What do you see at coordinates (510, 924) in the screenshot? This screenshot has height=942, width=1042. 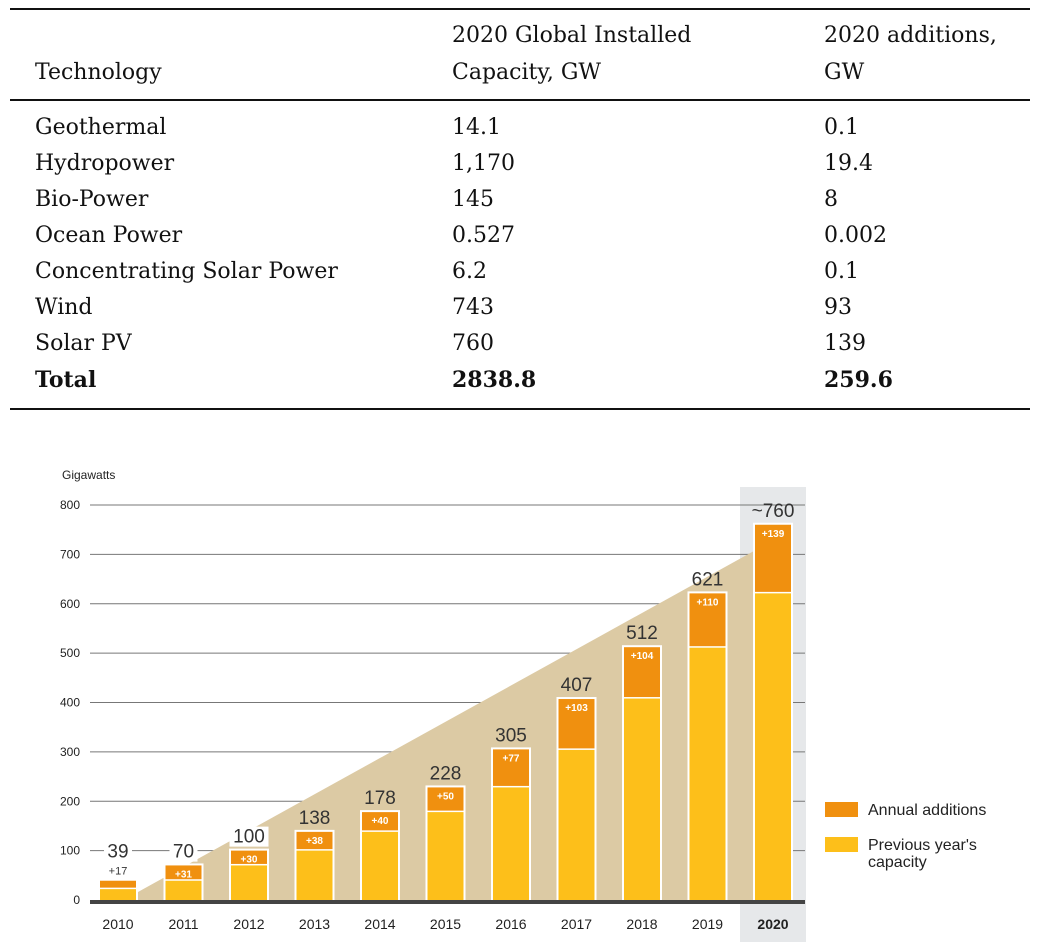 I see `x-tick-label: 2016` at bounding box center [510, 924].